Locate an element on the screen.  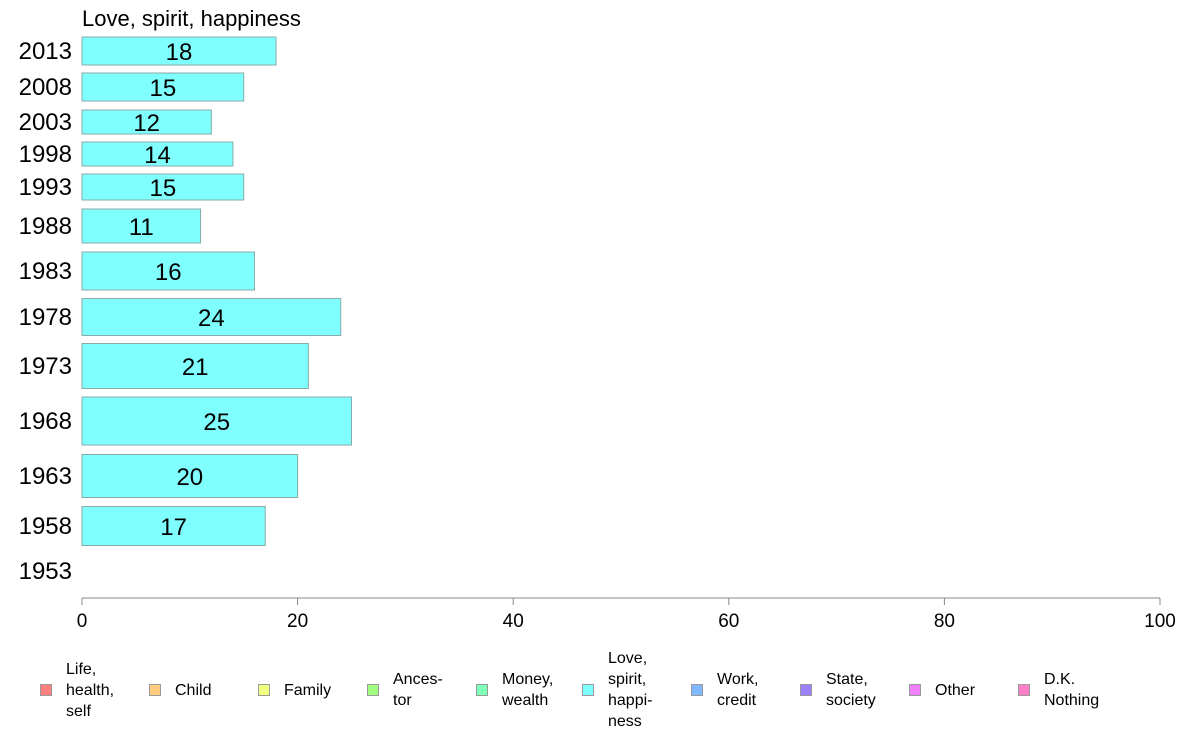
y-tick-label: 1963 is located at coordinates (45, 476).